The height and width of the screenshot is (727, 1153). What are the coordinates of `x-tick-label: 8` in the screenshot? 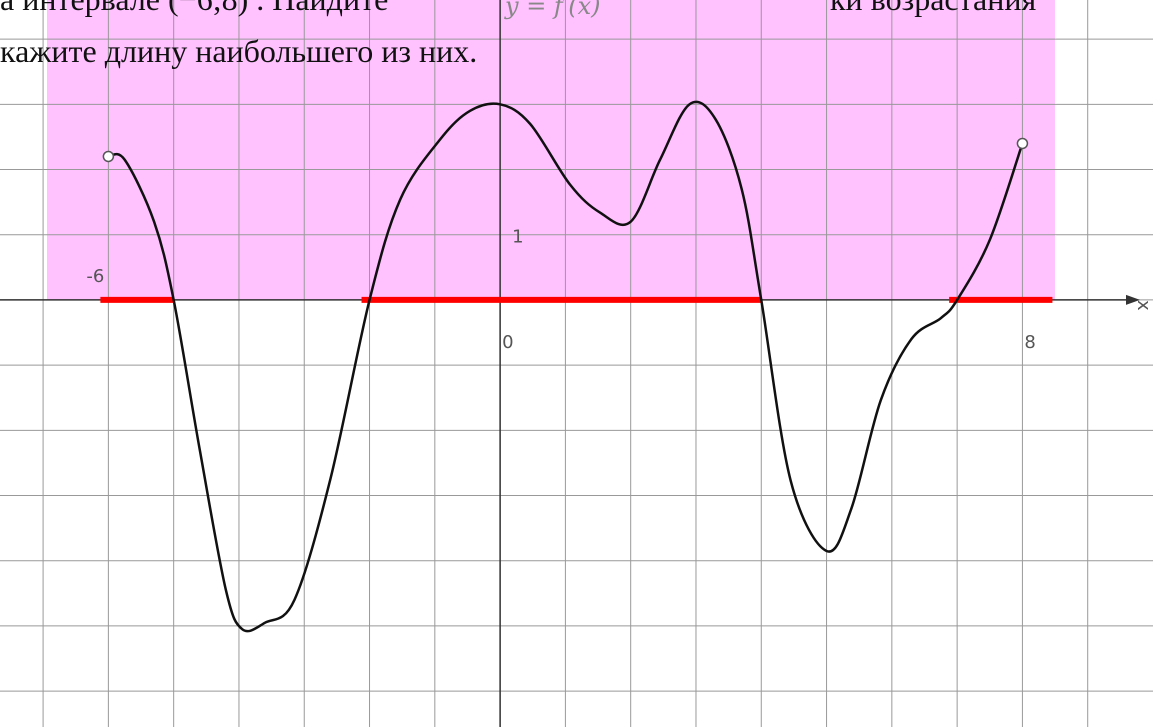 It's located at (1029, 342).